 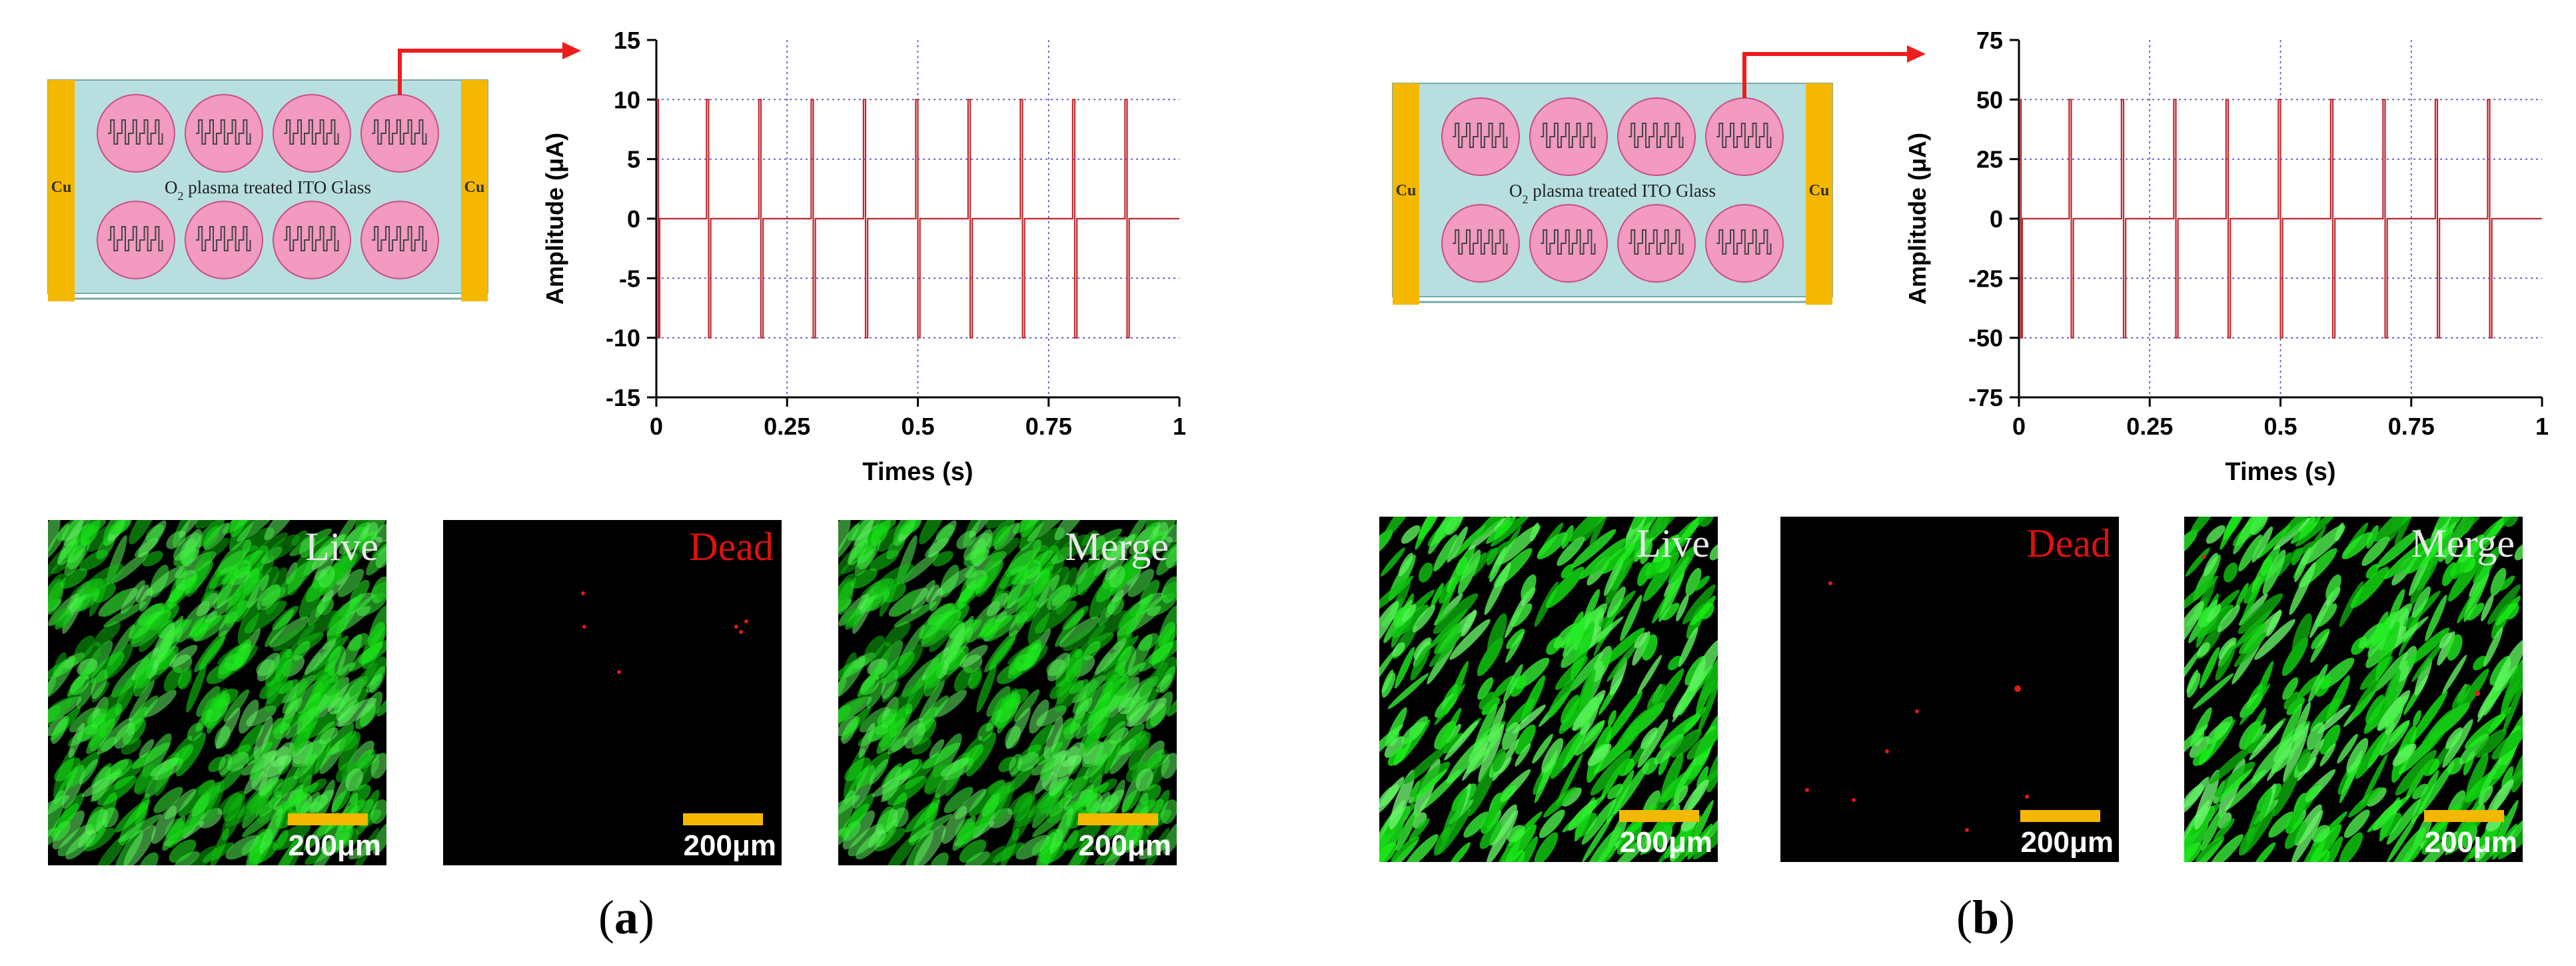 I want to click on y-tick-label: -50, so click(x=1986, y=338).